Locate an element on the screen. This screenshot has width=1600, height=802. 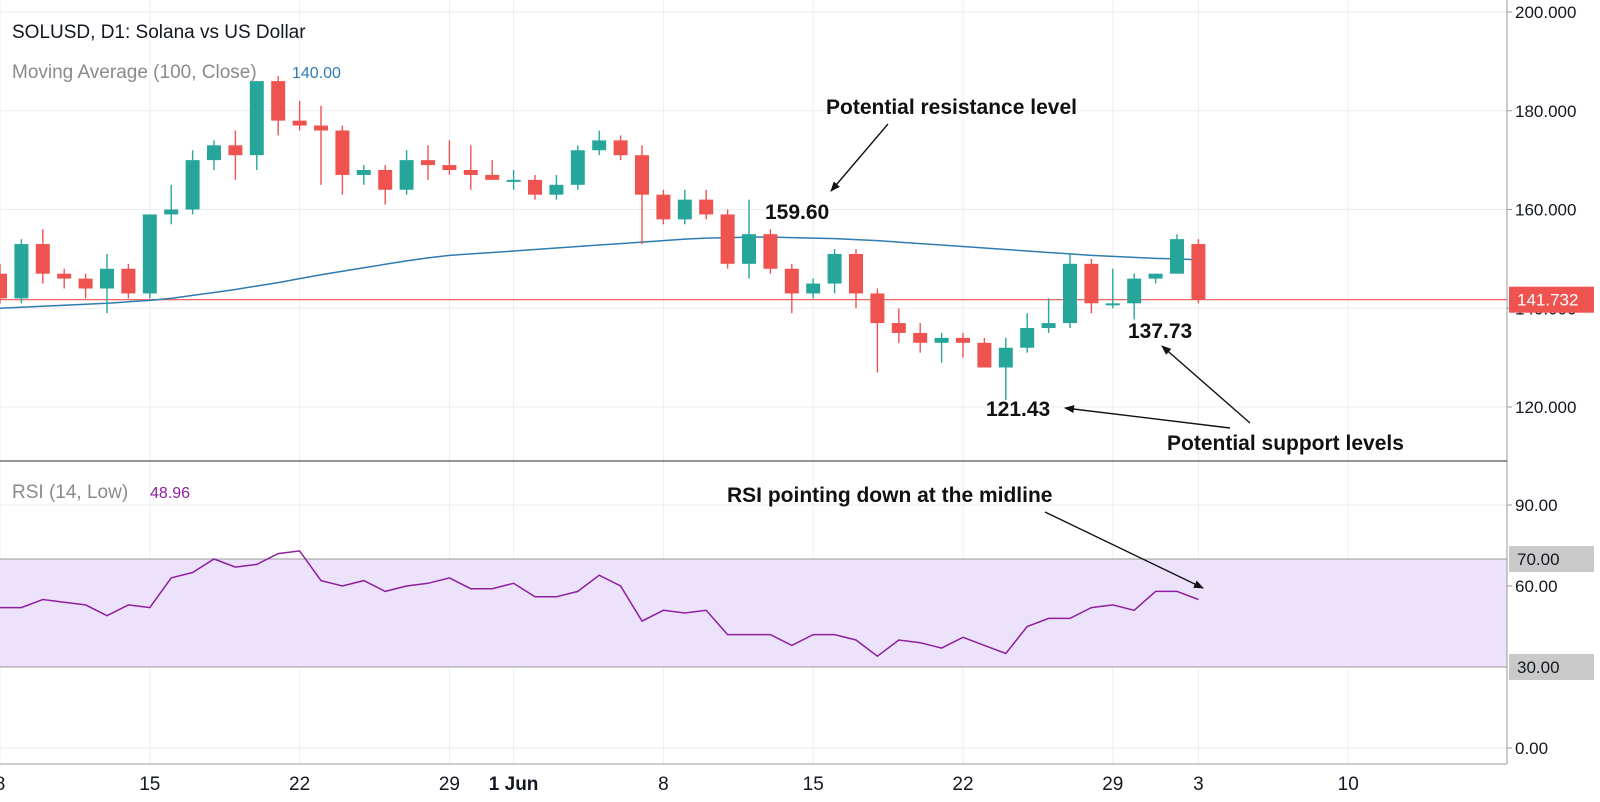
resistance-arrow is located at coordinates (859, 157).